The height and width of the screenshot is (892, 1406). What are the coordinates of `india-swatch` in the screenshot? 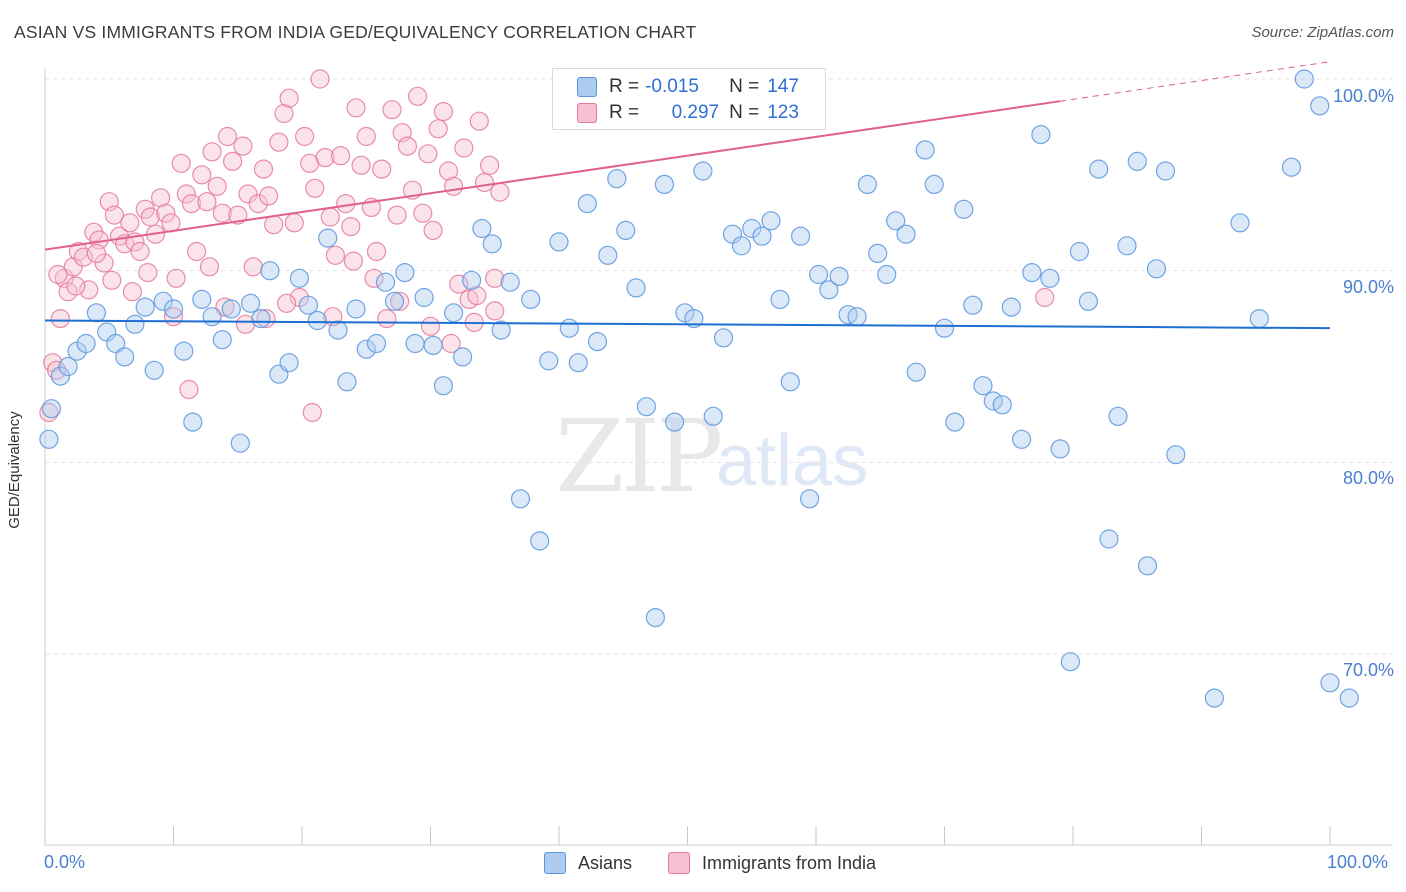 It's located at (587, 113).